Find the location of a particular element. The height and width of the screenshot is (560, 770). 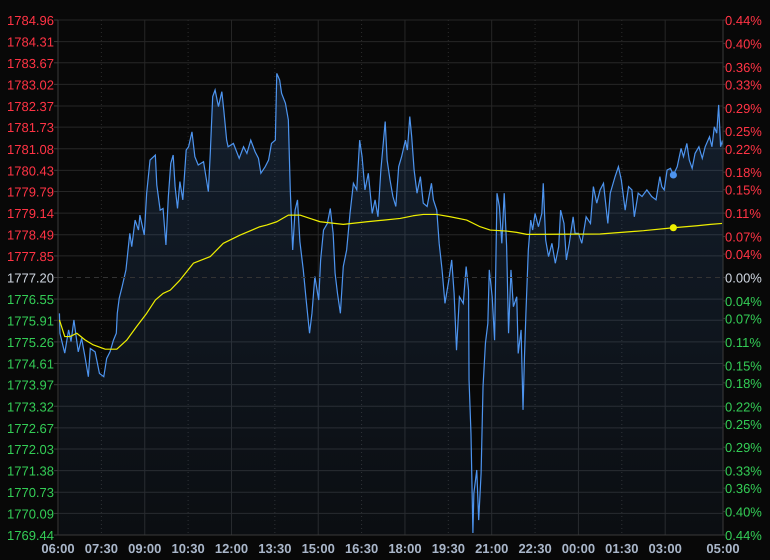

y-tick-label: 1770.09 is located at coordinates (30, 514).